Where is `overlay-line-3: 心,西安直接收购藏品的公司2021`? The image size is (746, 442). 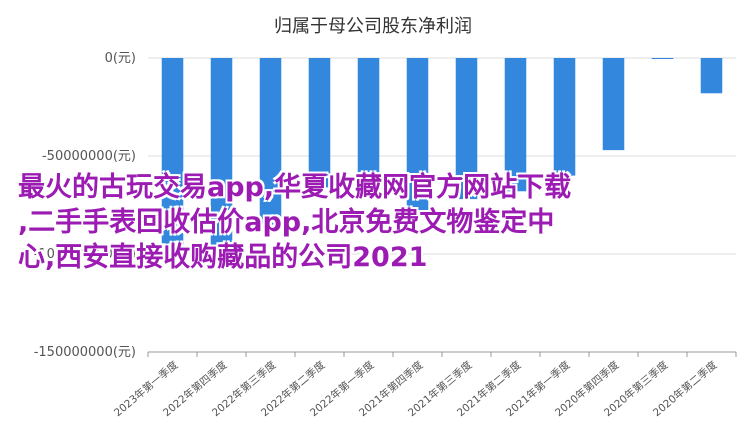 overlay-line-3: 心,西安直接收购藏品的公司2021 is located at coordinates (223, 257).